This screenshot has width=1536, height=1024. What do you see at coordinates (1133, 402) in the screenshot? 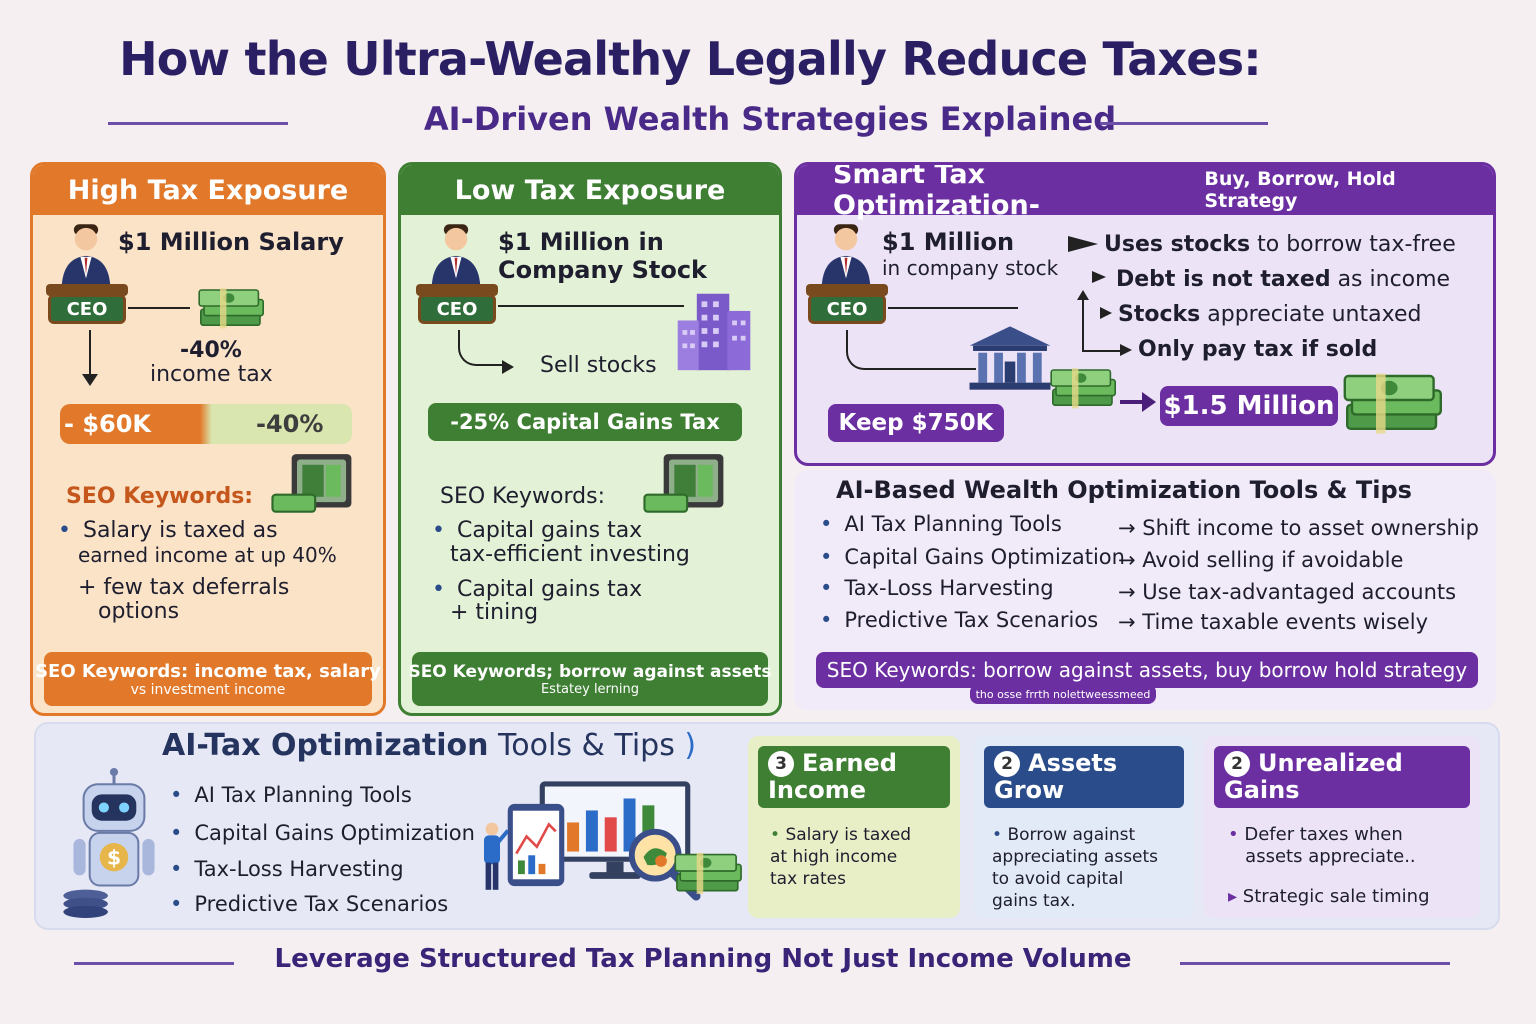
I see `arrow-line` at bounding box center [1133, 402].